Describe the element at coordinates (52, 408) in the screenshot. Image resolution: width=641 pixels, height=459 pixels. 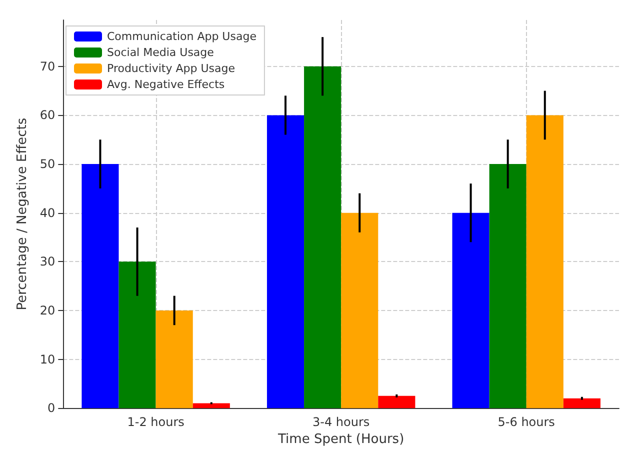
I see `y-tick-label: 0` at that location.